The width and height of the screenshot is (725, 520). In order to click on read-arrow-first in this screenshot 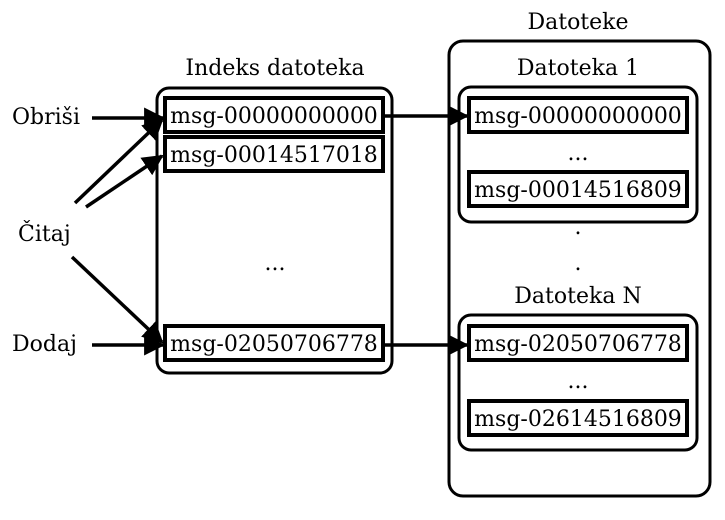, I will do `click(118, 161)`.